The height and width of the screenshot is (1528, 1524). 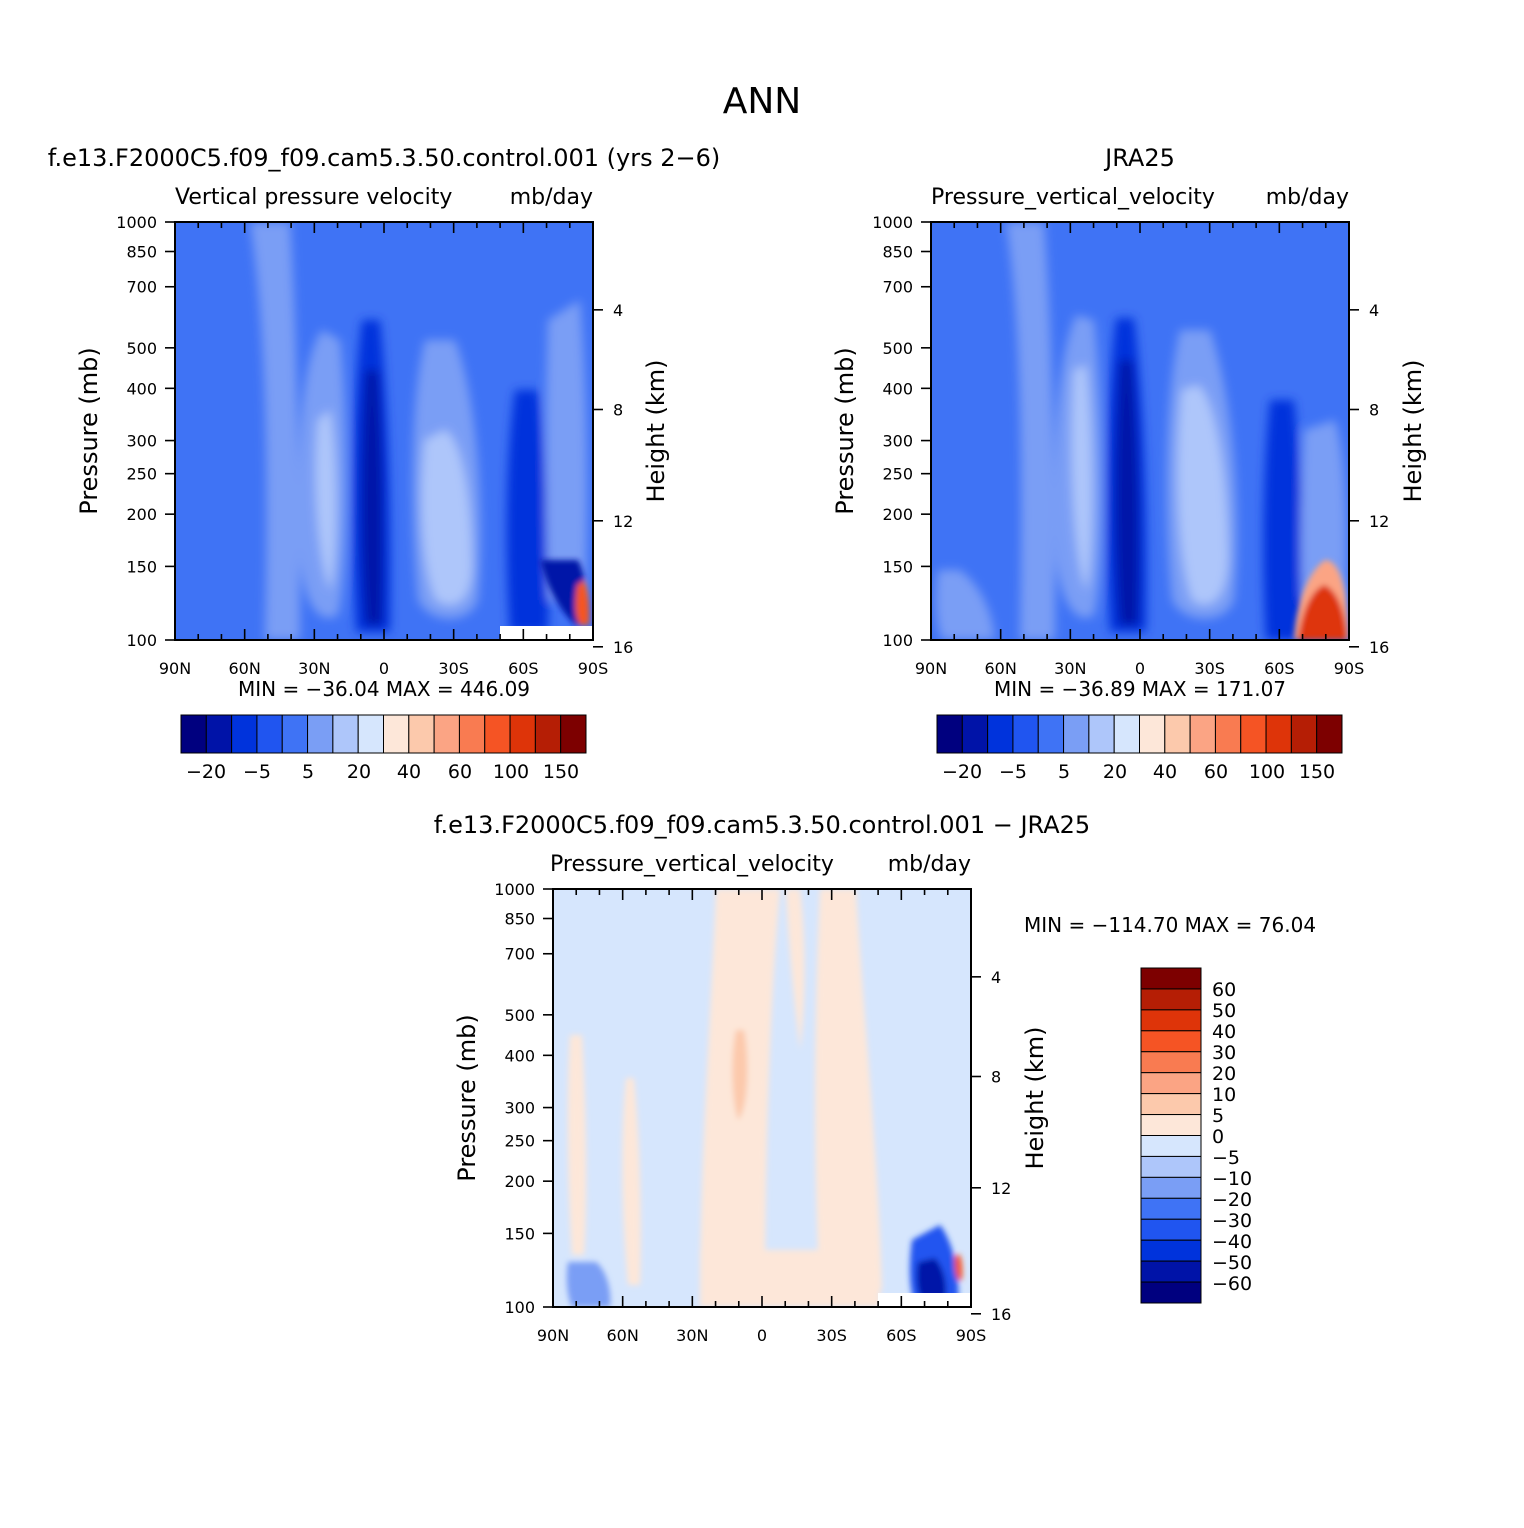 What do you see at coordinates (848, 1089) in the screenshot?
I see `diff-region-sh-pos` at bounding box center [848, 1089].